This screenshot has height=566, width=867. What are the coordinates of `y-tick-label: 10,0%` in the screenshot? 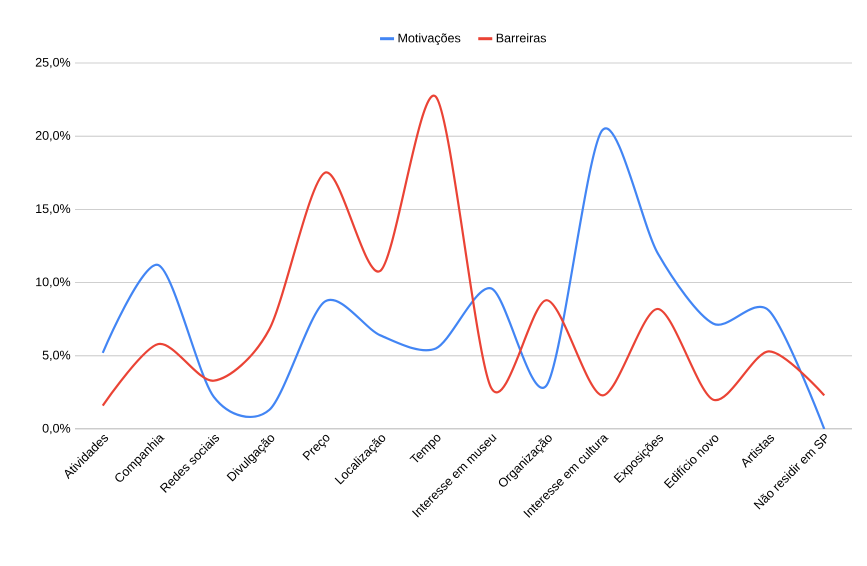 It's located at (53, 282).